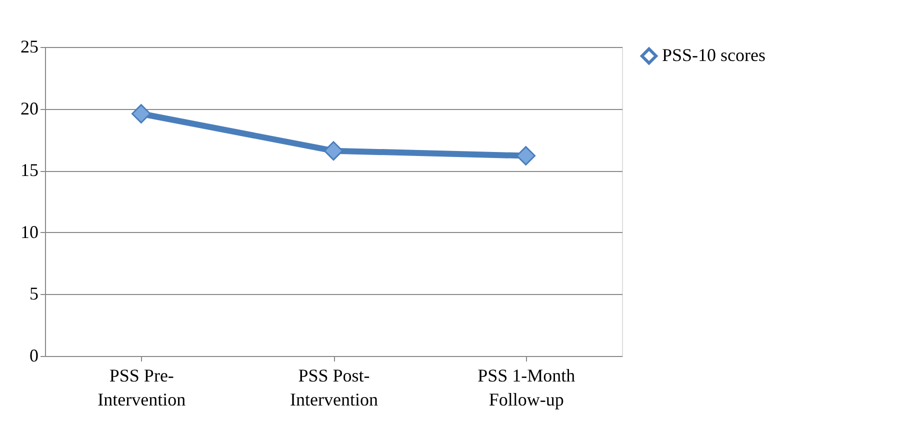  Describe the element at coordinates (29, 46) in the screenshot. I see `y-tick-label: 25` at that location.